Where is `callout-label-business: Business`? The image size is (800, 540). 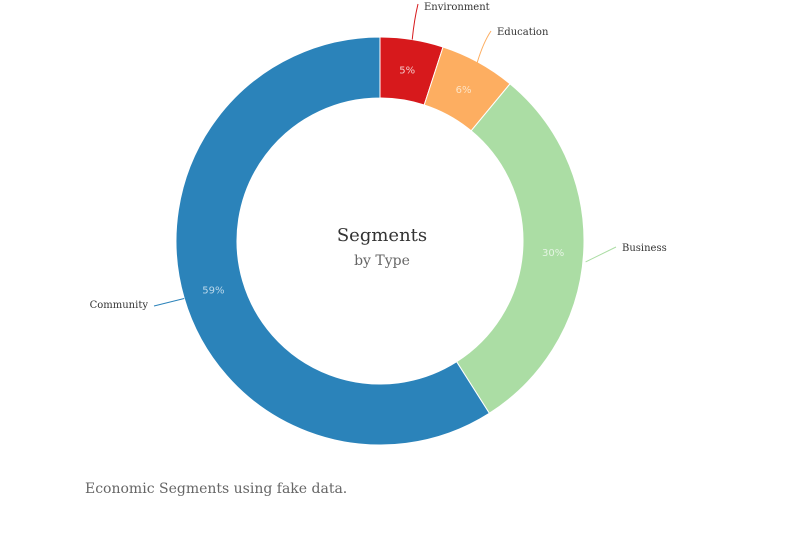
callout-label-business: Business is located at coordinates (644, 248).